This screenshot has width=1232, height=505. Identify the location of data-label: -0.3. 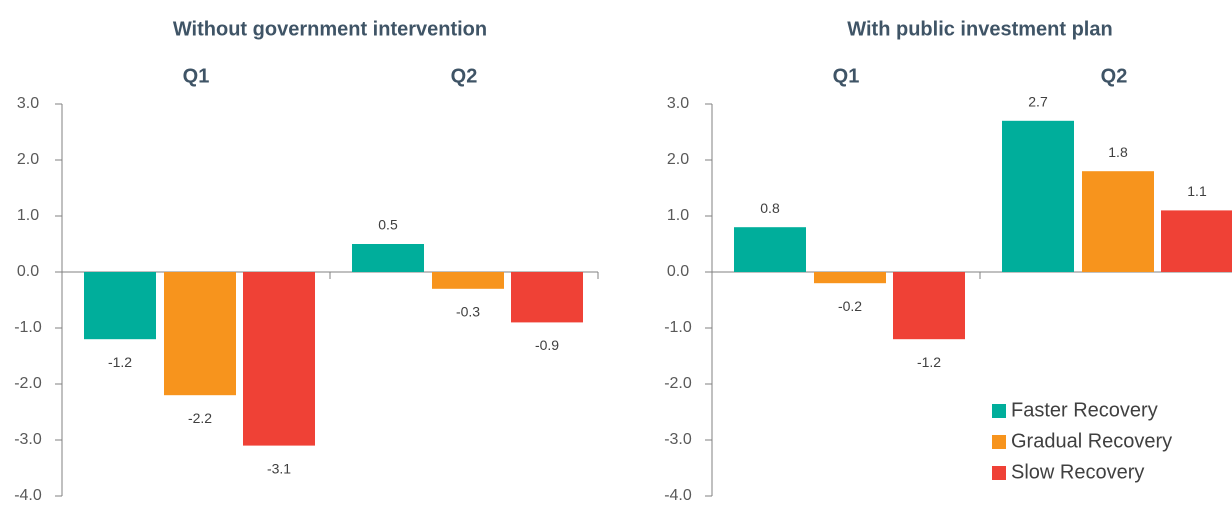
(468, 312).